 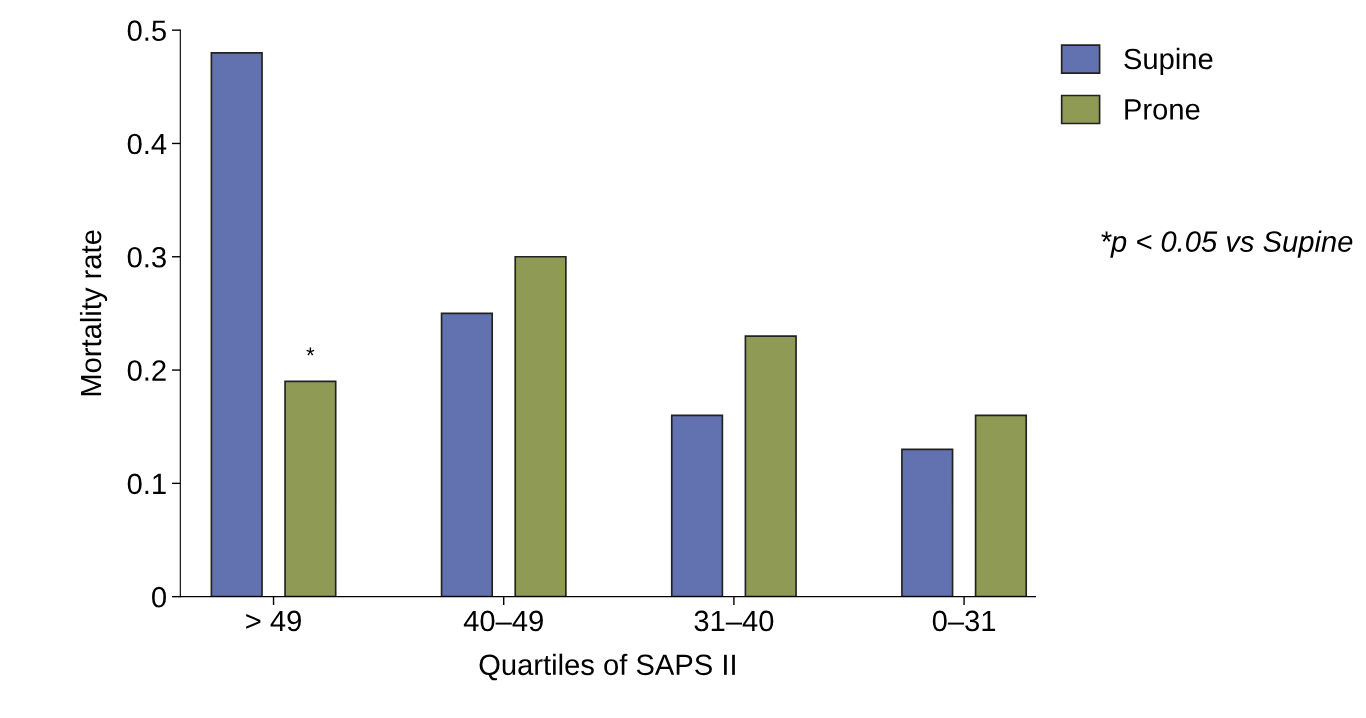 What do you see at coordinates (146, 370) in the screenshot?
I see `y-tick-label: 0.2` at bounding box center [146, 370].